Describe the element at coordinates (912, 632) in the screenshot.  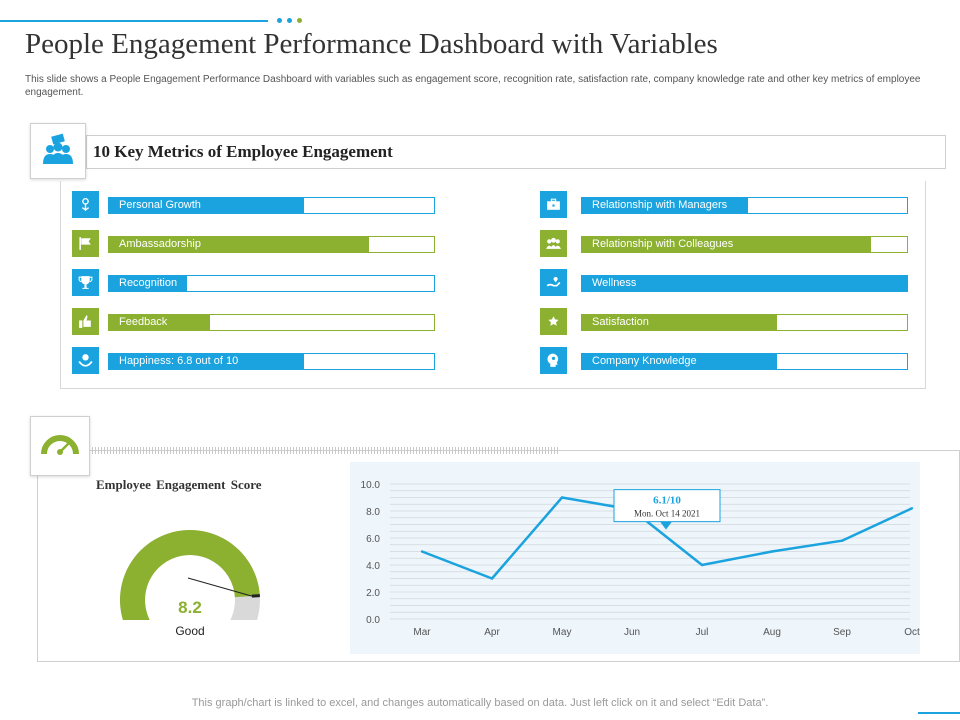
I see `x-tick-label: Oct` at that location.